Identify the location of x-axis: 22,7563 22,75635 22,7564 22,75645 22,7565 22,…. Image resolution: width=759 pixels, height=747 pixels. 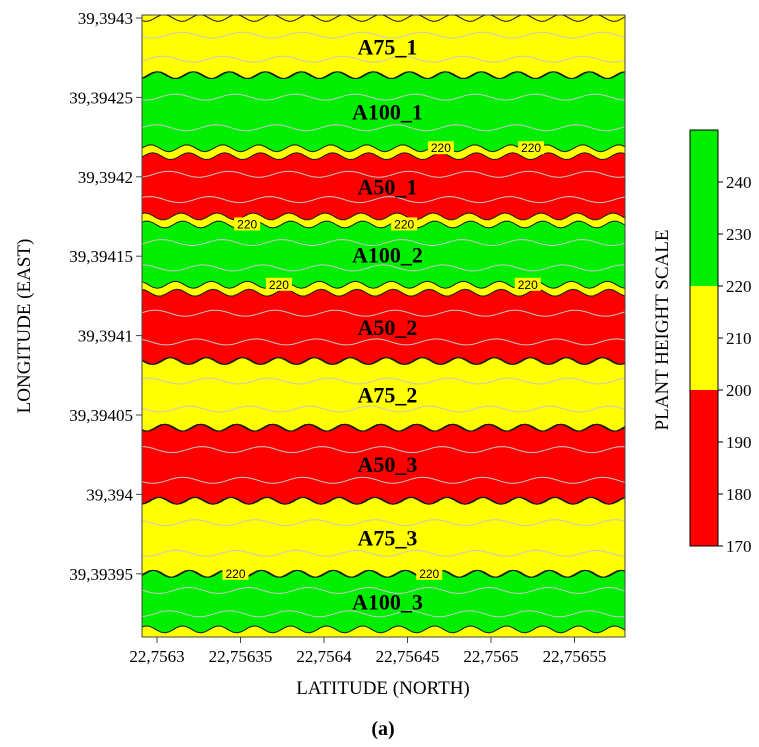
(367, 651).